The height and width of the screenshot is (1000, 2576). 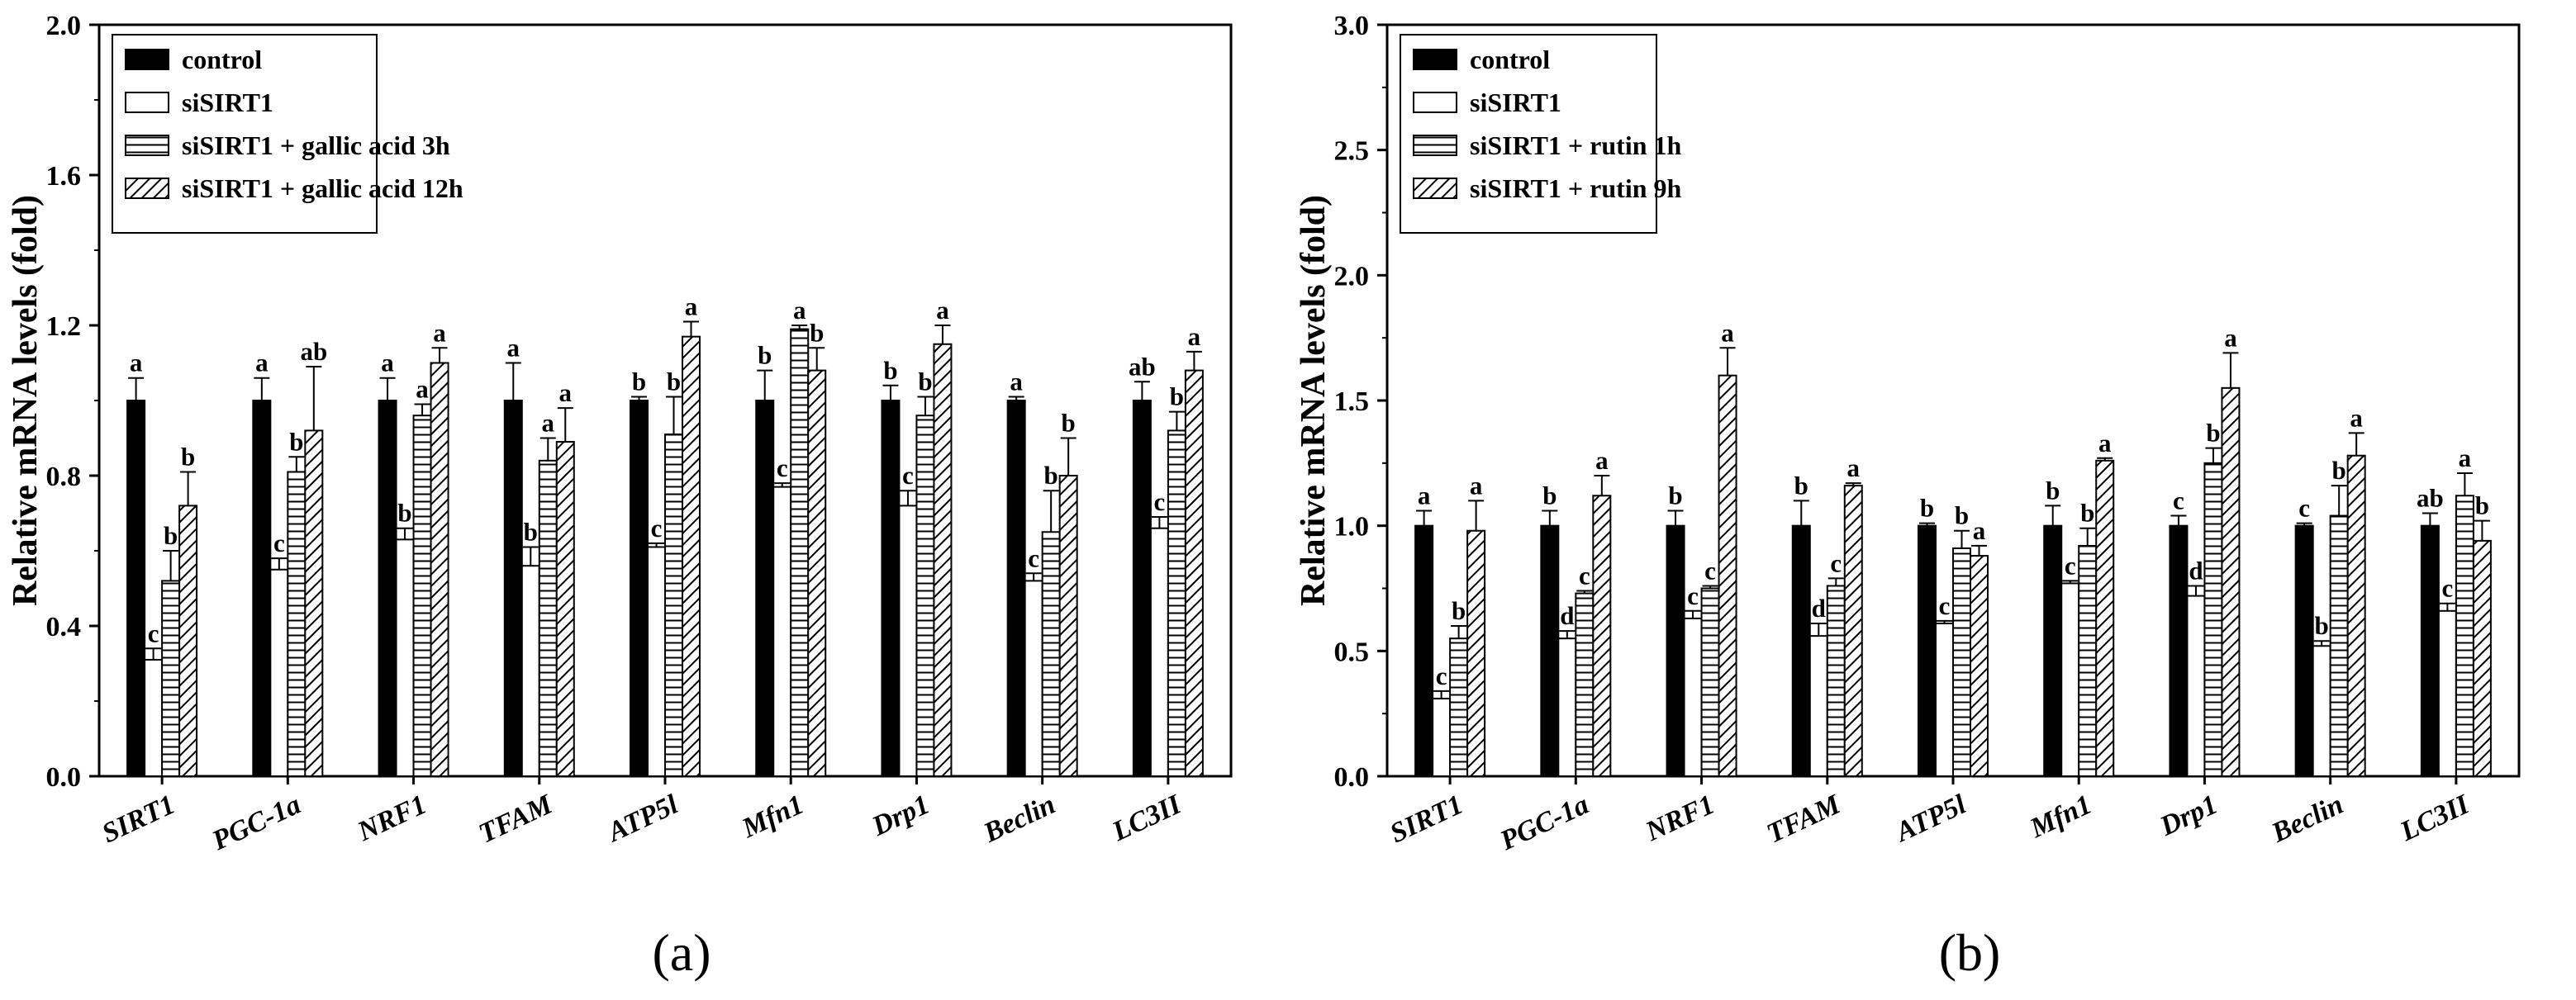 What do you see at coordinates (1544, 823) in the screenshot?
I see `category-label: PGC-1a` at bounding box center [1544, 823].